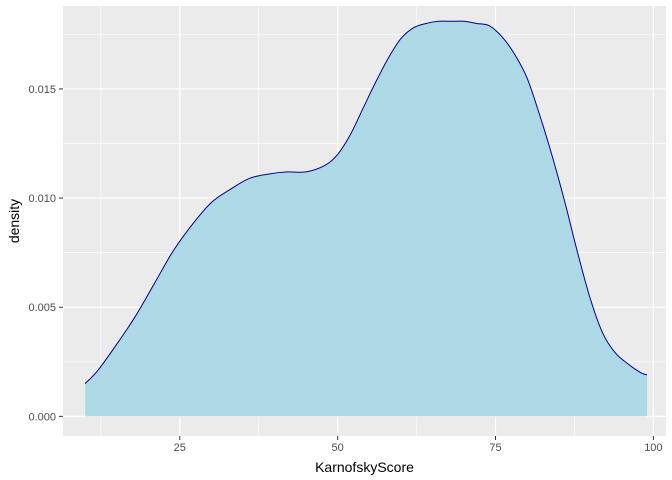  I want to click on x-tick-label: 100, so click(653, 448).